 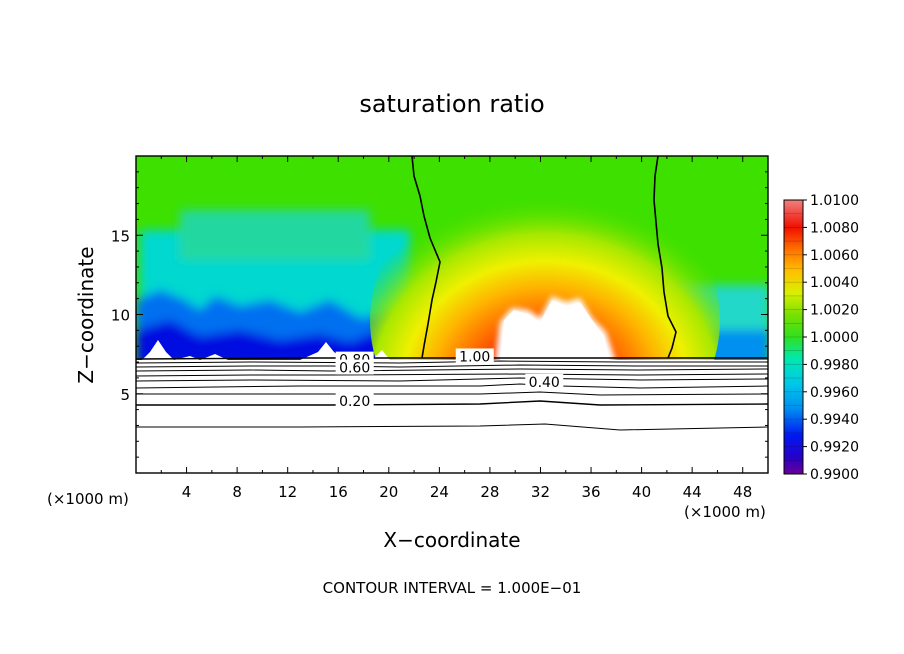 What do you see at coordinates (388, 492) in the screenshot?
I see `x-tick-label: 20` at bounding box center [388, 492].